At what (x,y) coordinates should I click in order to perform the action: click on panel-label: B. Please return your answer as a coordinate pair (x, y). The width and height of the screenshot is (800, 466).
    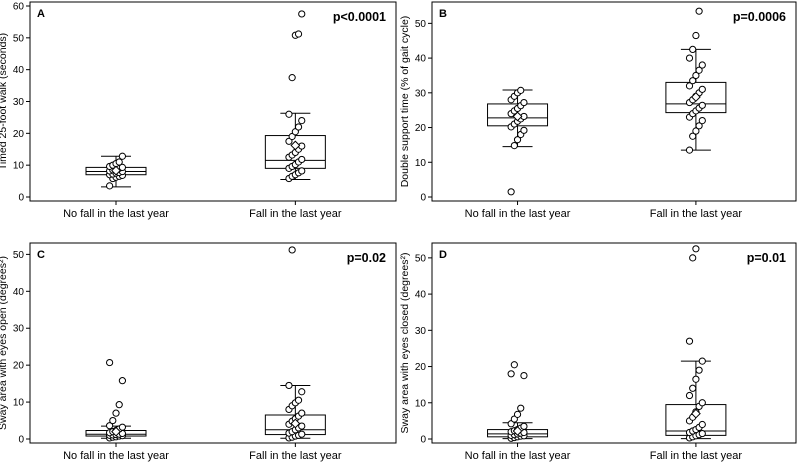
    Looking at the image, I should click on (443, 14).